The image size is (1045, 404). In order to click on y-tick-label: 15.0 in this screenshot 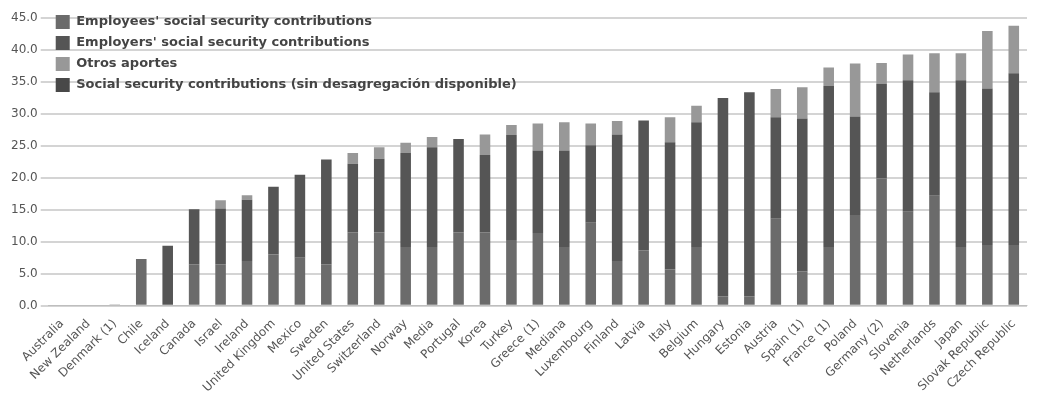, I will do `click(24, 209)`.